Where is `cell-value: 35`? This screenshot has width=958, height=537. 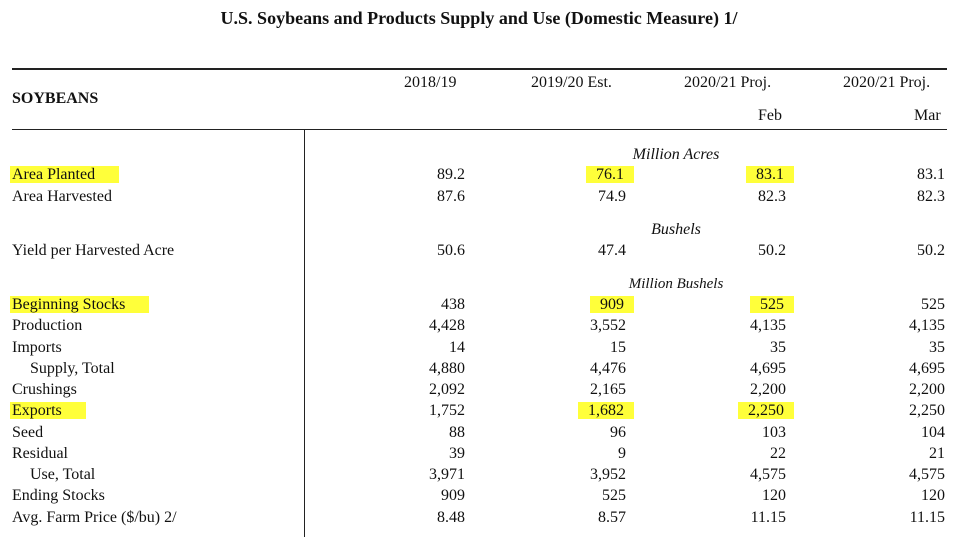
cell-value: 35 is located at coordinates (937, 348).